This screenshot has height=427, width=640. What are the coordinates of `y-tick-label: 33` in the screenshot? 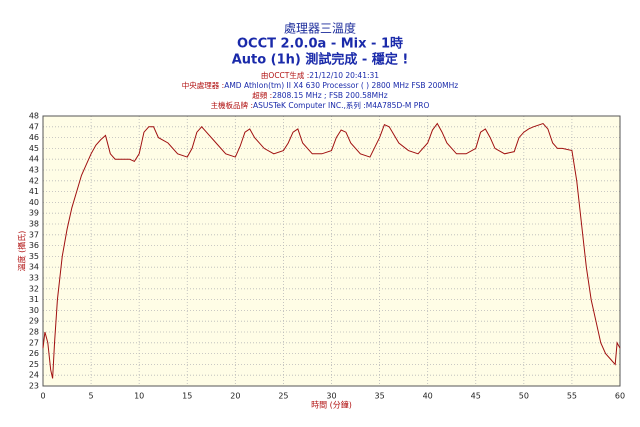 It's located at (34, 278).